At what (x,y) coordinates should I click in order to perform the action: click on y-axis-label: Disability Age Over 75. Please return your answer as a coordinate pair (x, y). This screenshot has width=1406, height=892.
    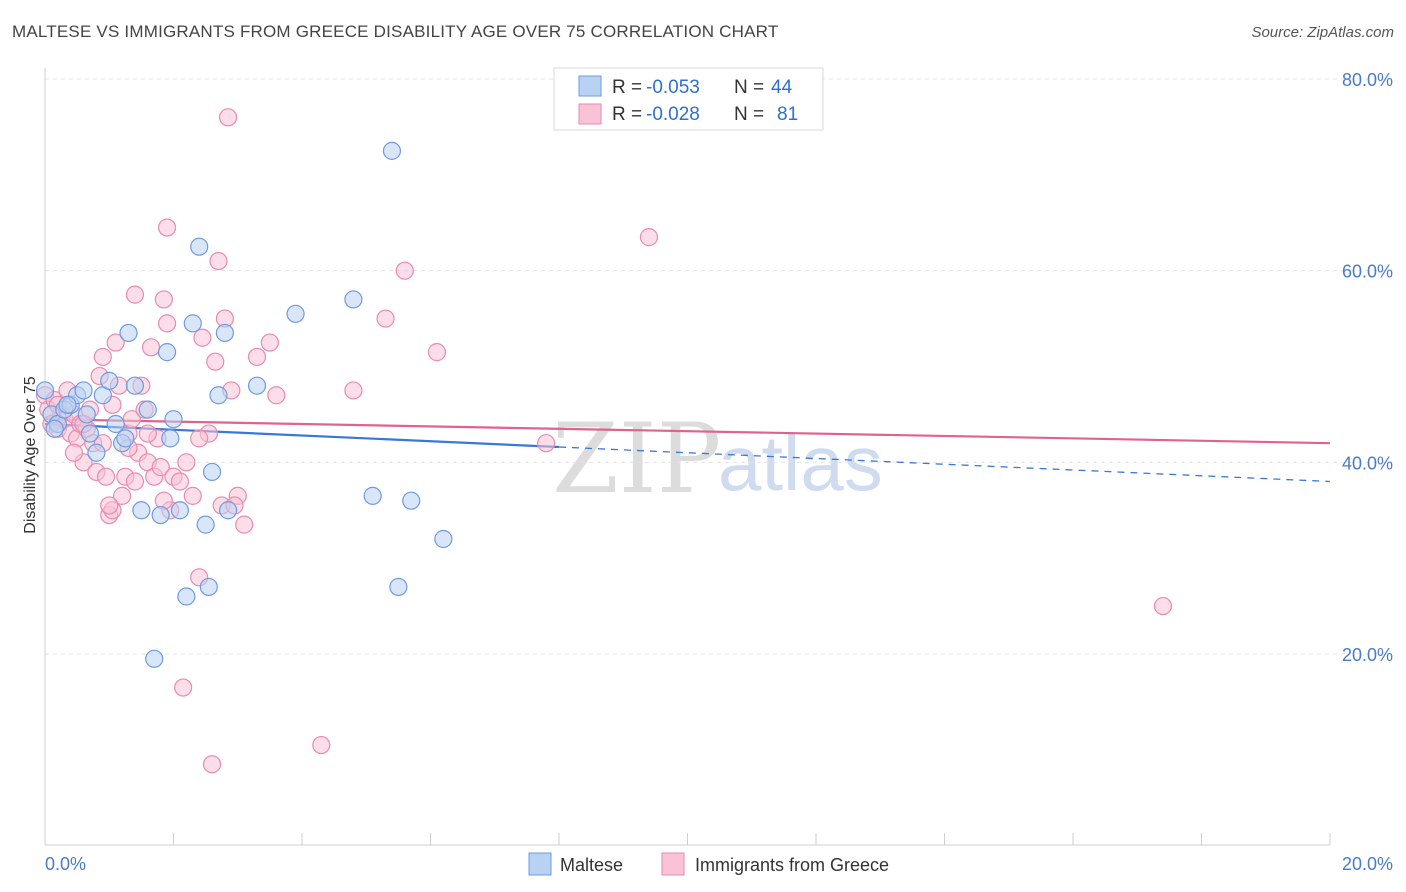
    Looking at the image, I should click on (30, 455).